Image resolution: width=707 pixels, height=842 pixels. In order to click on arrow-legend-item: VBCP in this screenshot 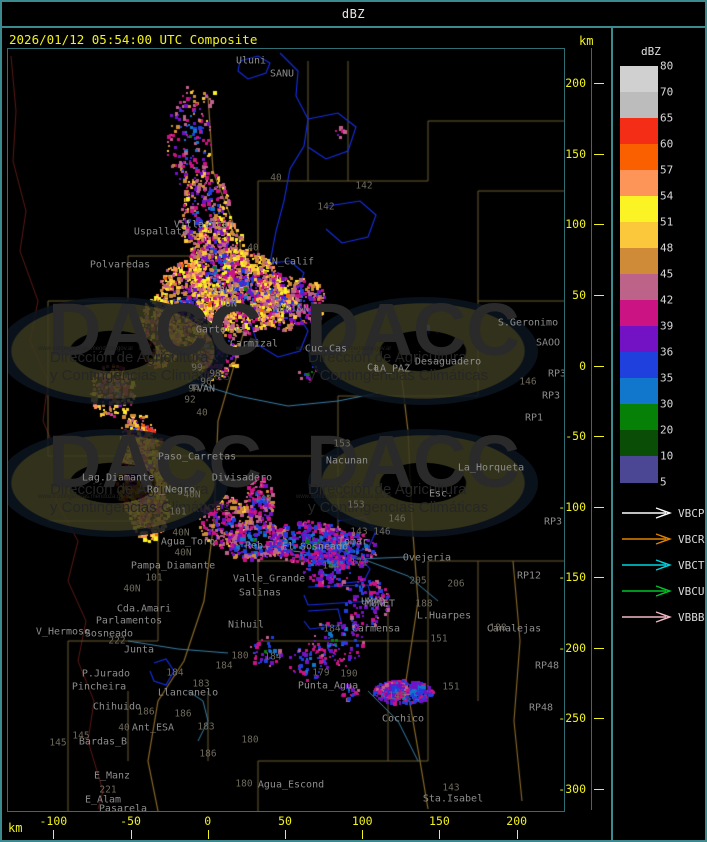, I will do `click(663, 513)`.